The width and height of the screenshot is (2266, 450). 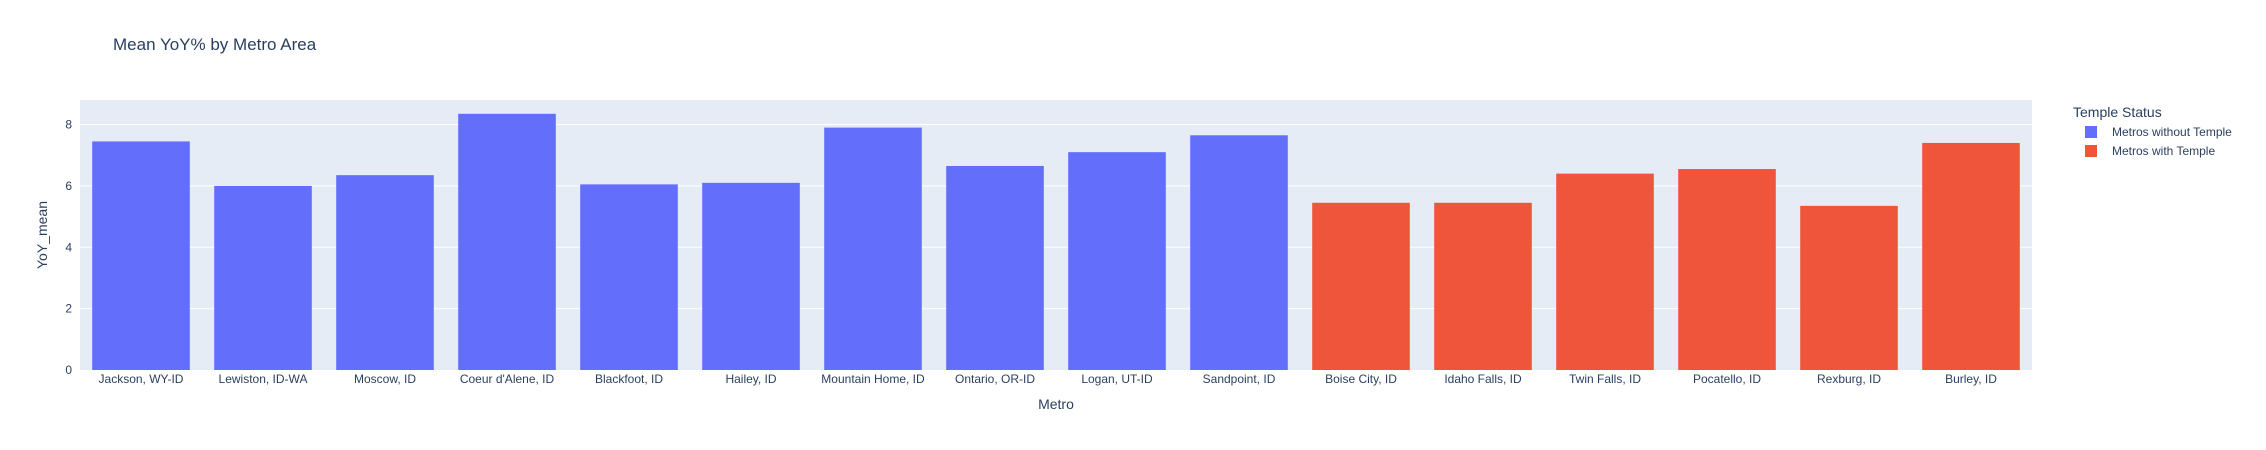 What do you see at coordinates (995, 379) in the screenshot?
I see `x-tick-label: Ontario, OR-ID` at bounding box center [995, 379].